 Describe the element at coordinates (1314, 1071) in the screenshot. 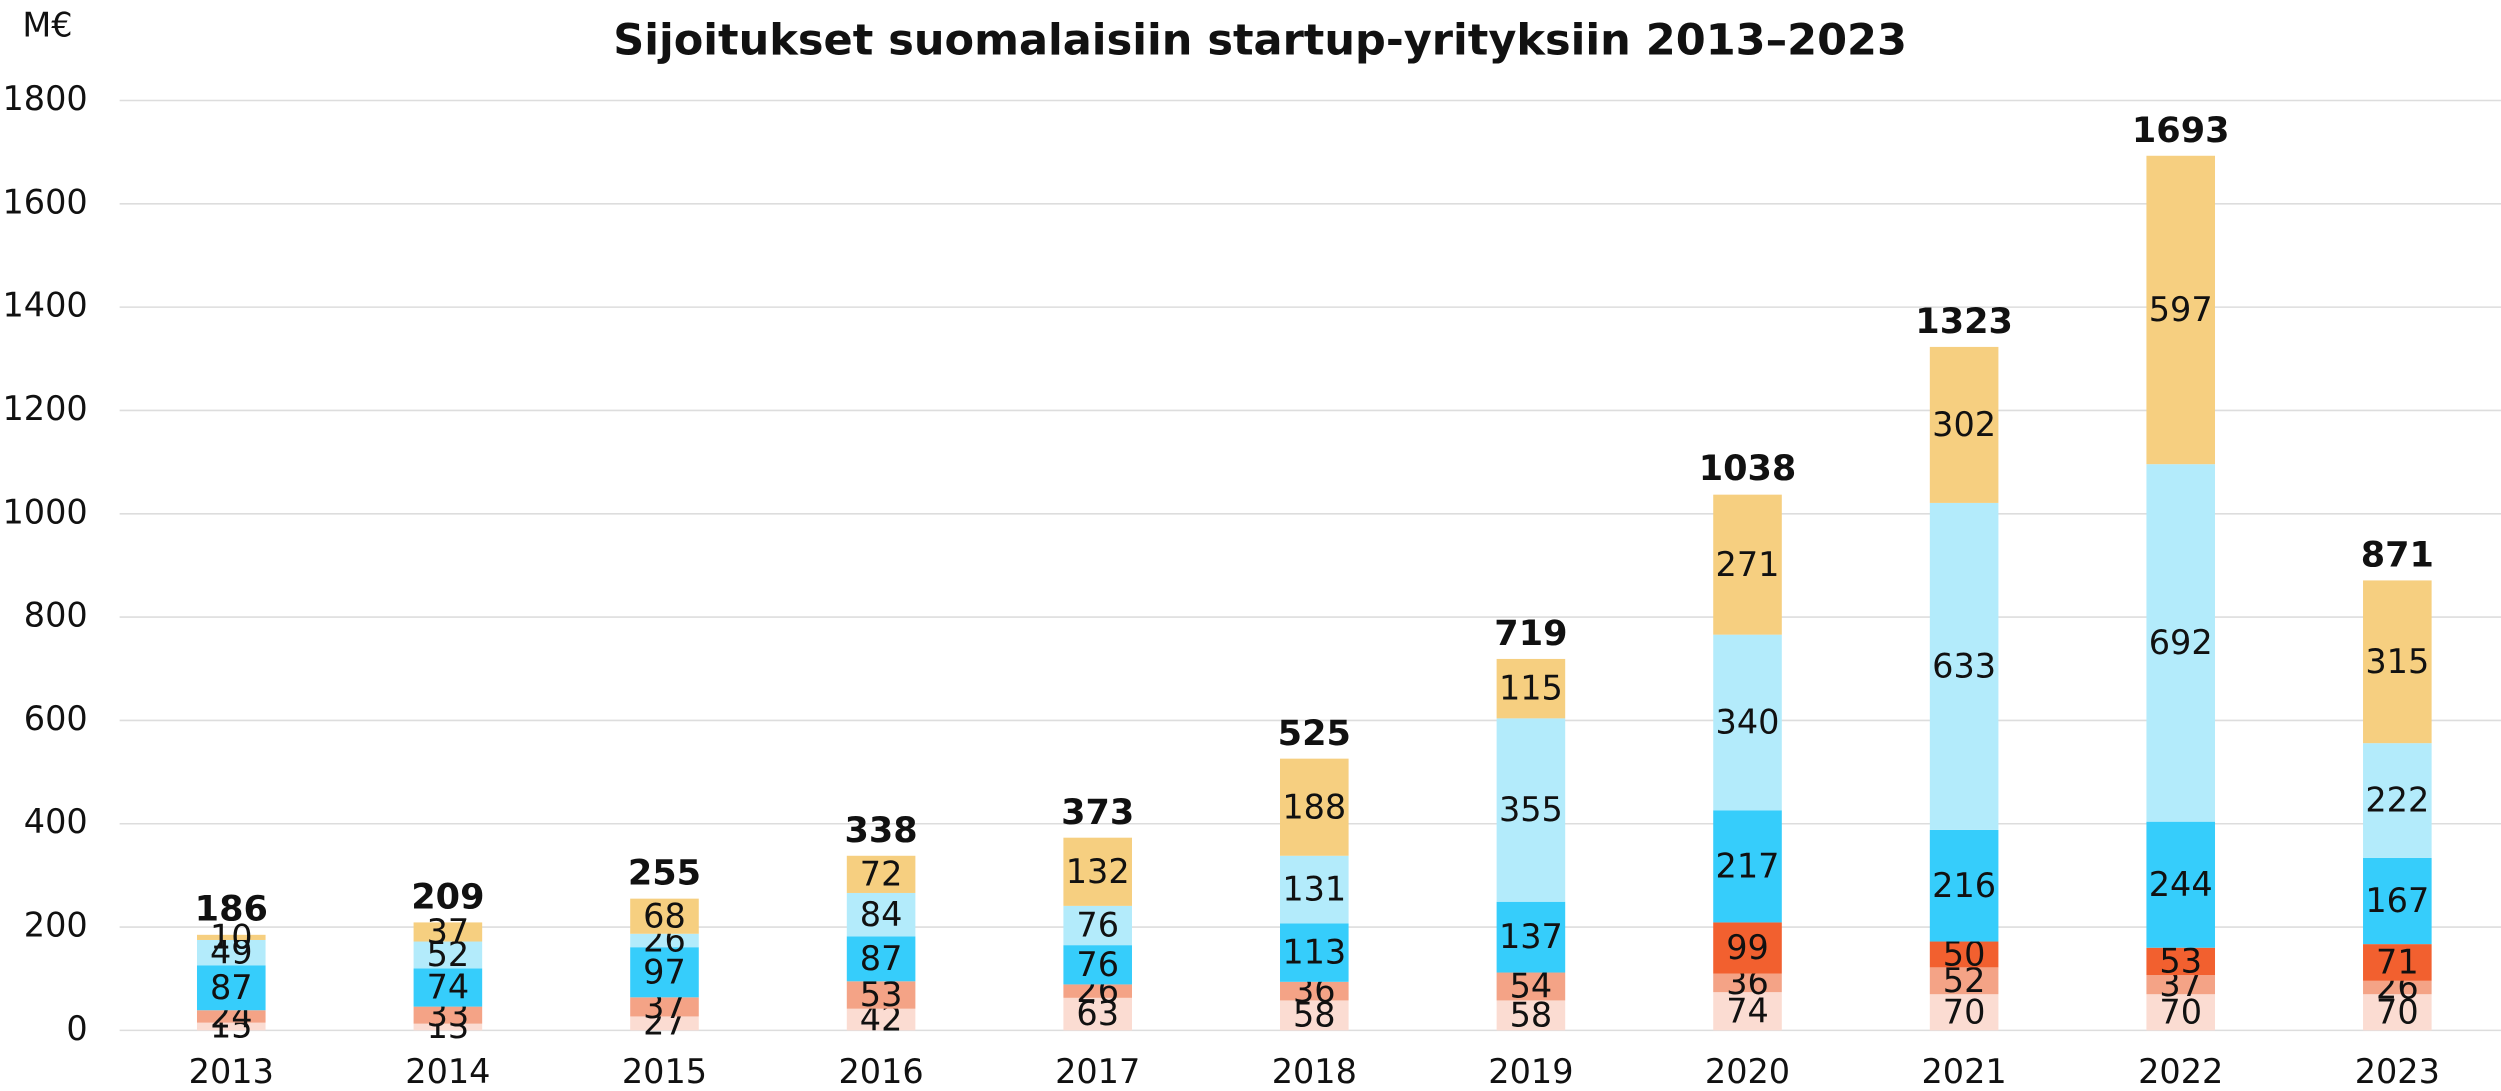

I see `x-tick-label: 2018` at that location.